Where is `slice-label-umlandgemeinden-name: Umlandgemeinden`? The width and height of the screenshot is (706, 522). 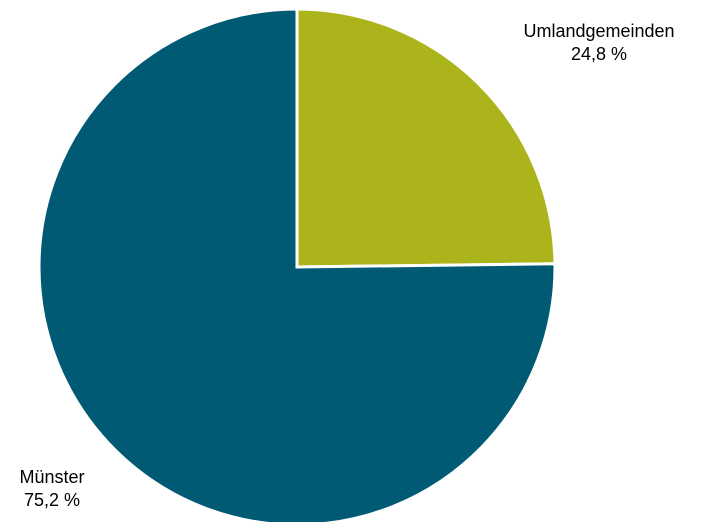 slice-label-umlandgemeinden-name: Umlandgemeinden is located at coordinates (599, 31).